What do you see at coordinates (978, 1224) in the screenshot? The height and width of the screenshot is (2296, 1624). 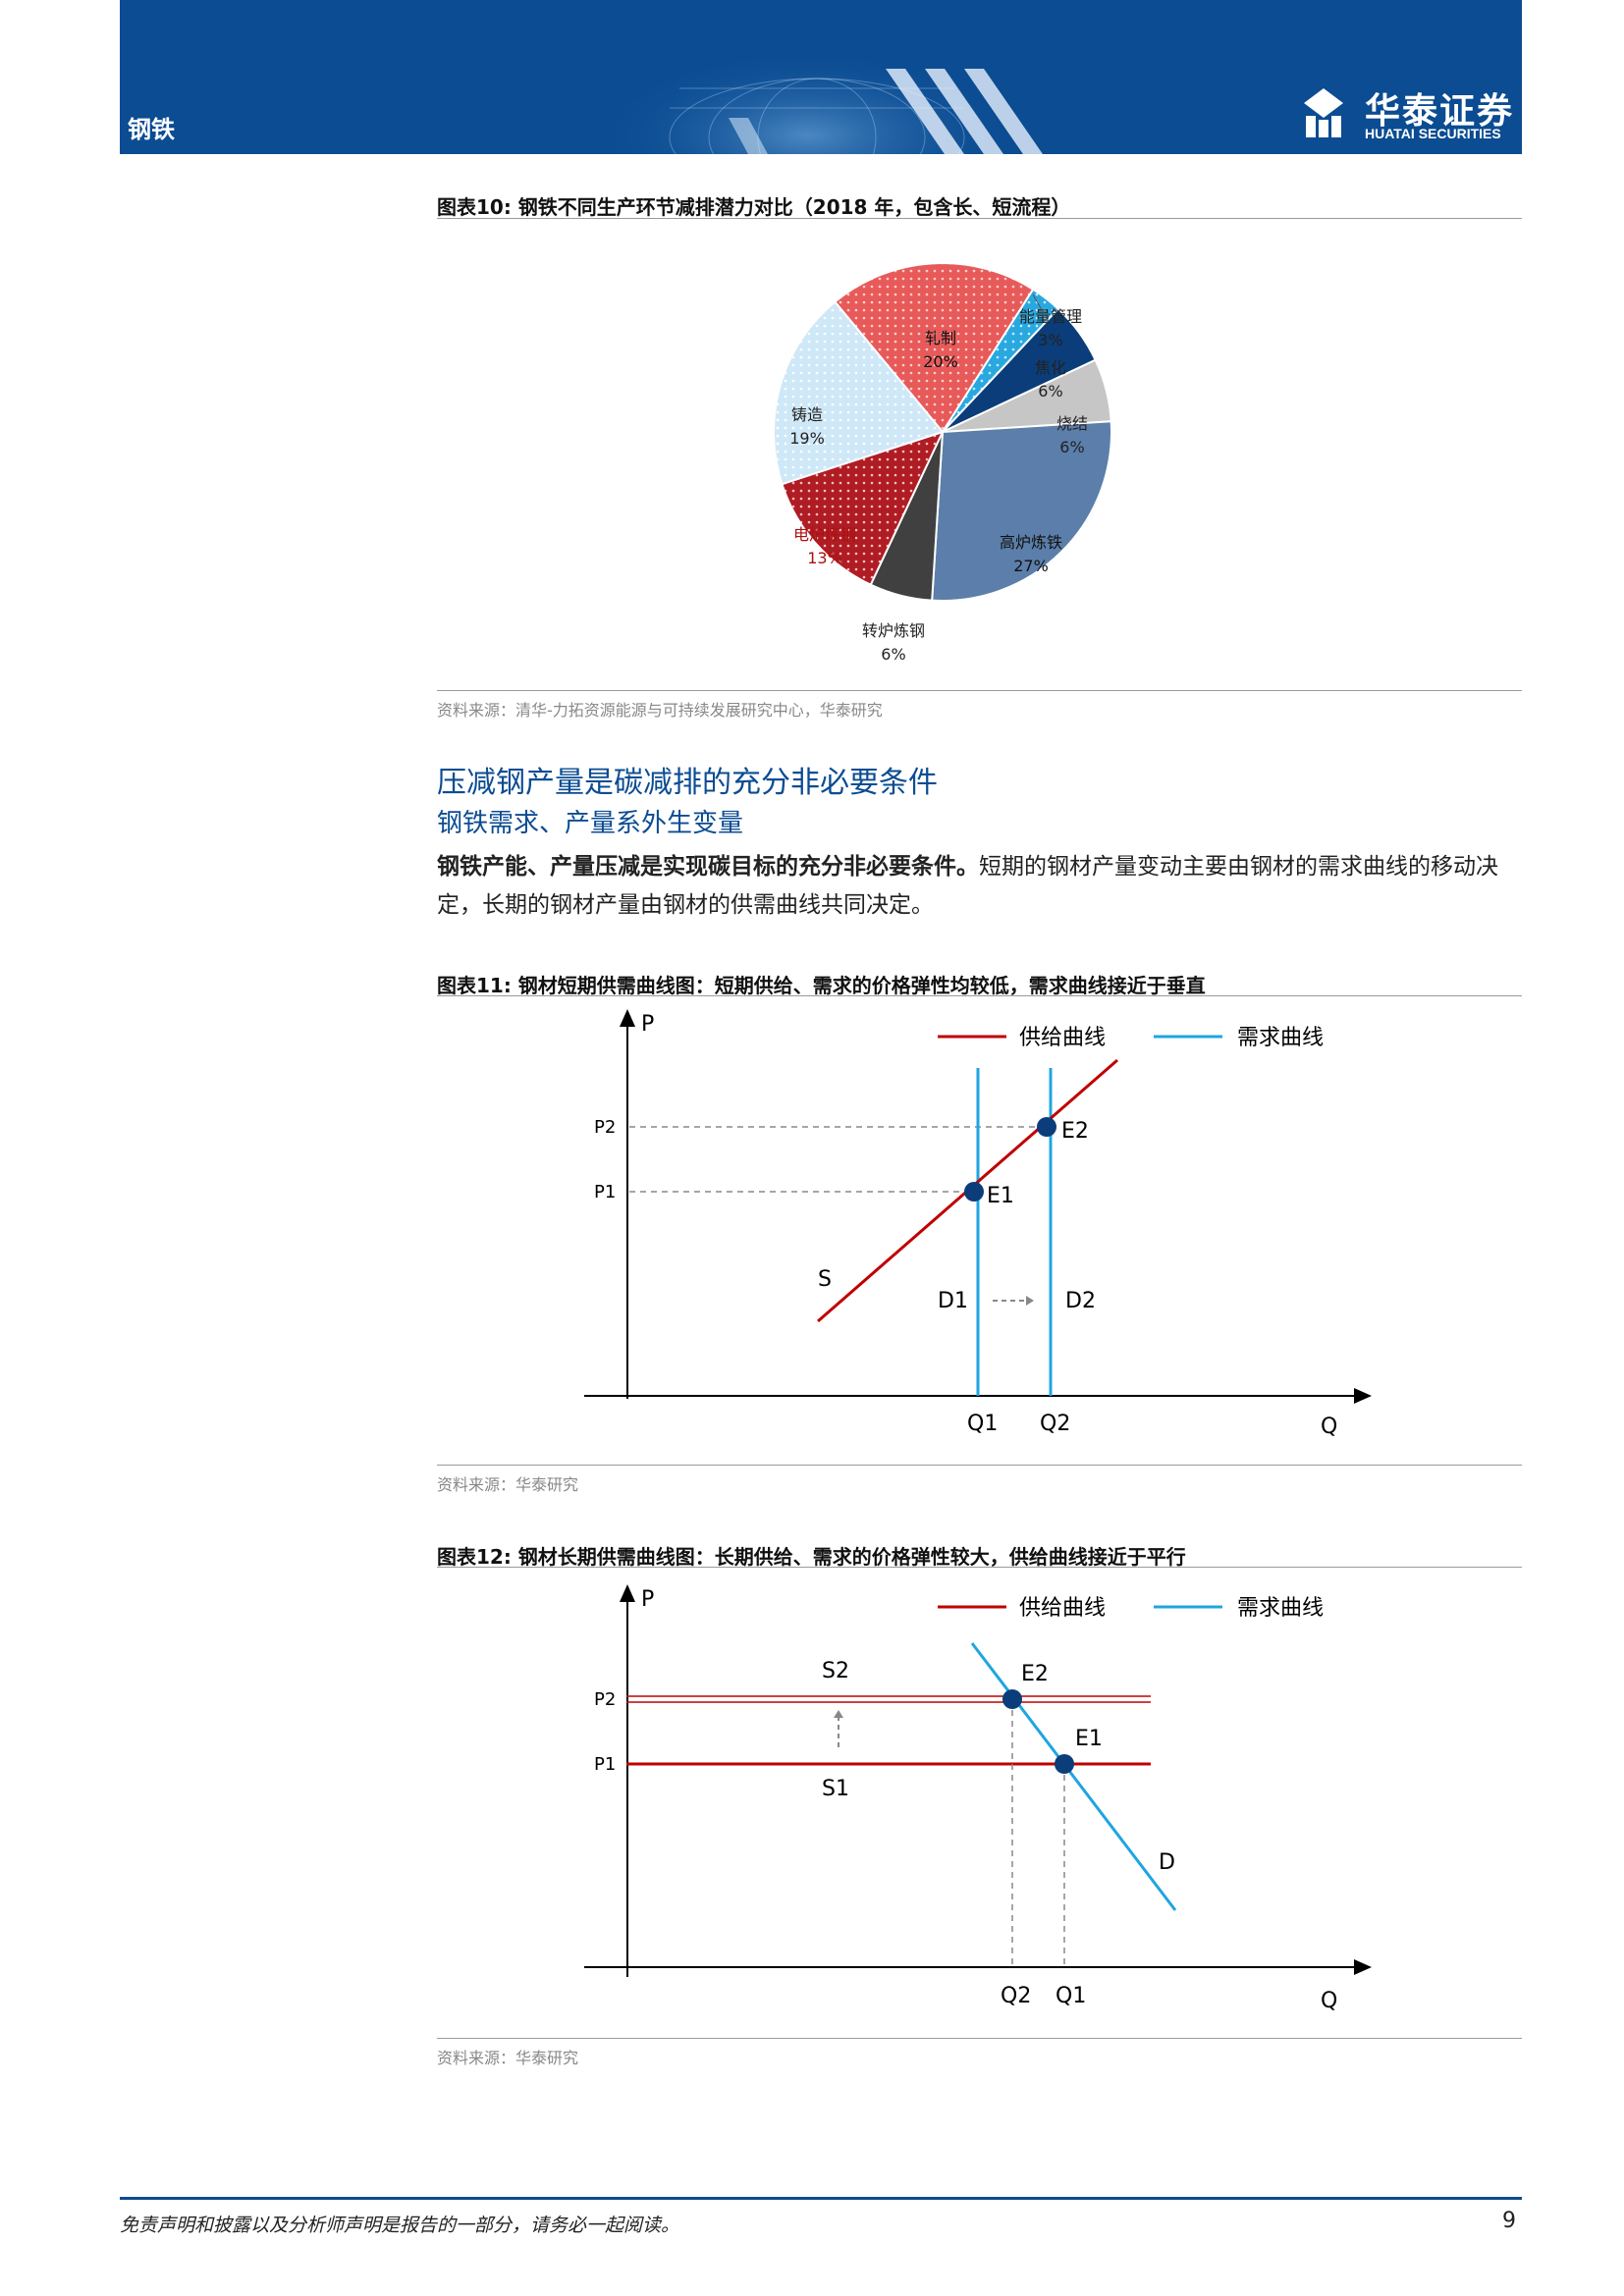 I see `figure11-chart: P Q 供给曲线 需求曲线 P2 P1 E2 E1 S D1 D2 Q1 Q2` at bounding box center [978, 1224].